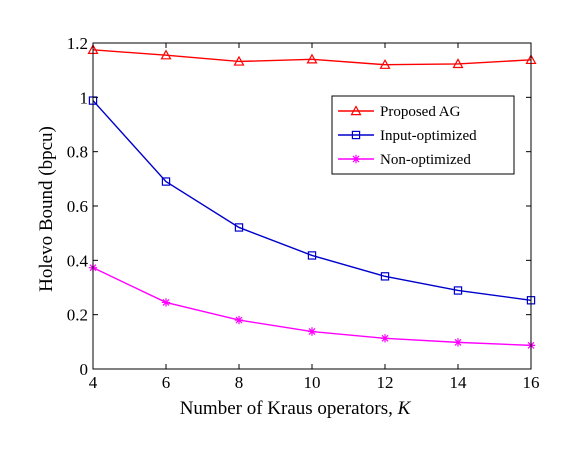 Image resolution: width=581 pixels, height=449 pixels. I want to click on y-tick-label-5: 1, so click(84, 97).